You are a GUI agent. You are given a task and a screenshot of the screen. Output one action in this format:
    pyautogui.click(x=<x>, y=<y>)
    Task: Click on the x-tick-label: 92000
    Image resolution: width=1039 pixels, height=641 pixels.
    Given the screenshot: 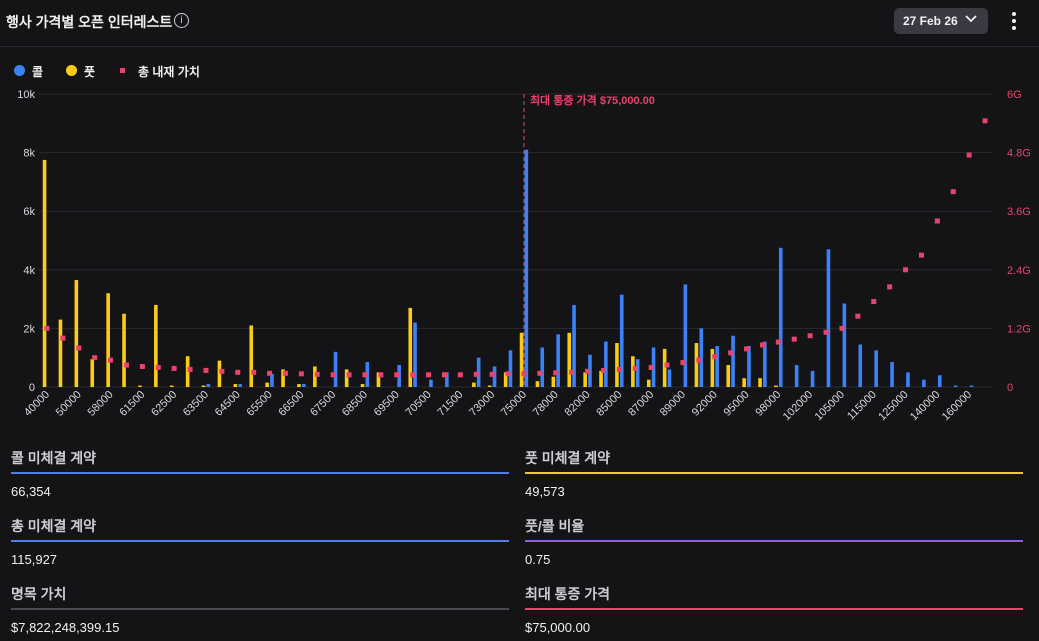 What is the action you would take?
    pyautogui.click(x=705, y=404)
    